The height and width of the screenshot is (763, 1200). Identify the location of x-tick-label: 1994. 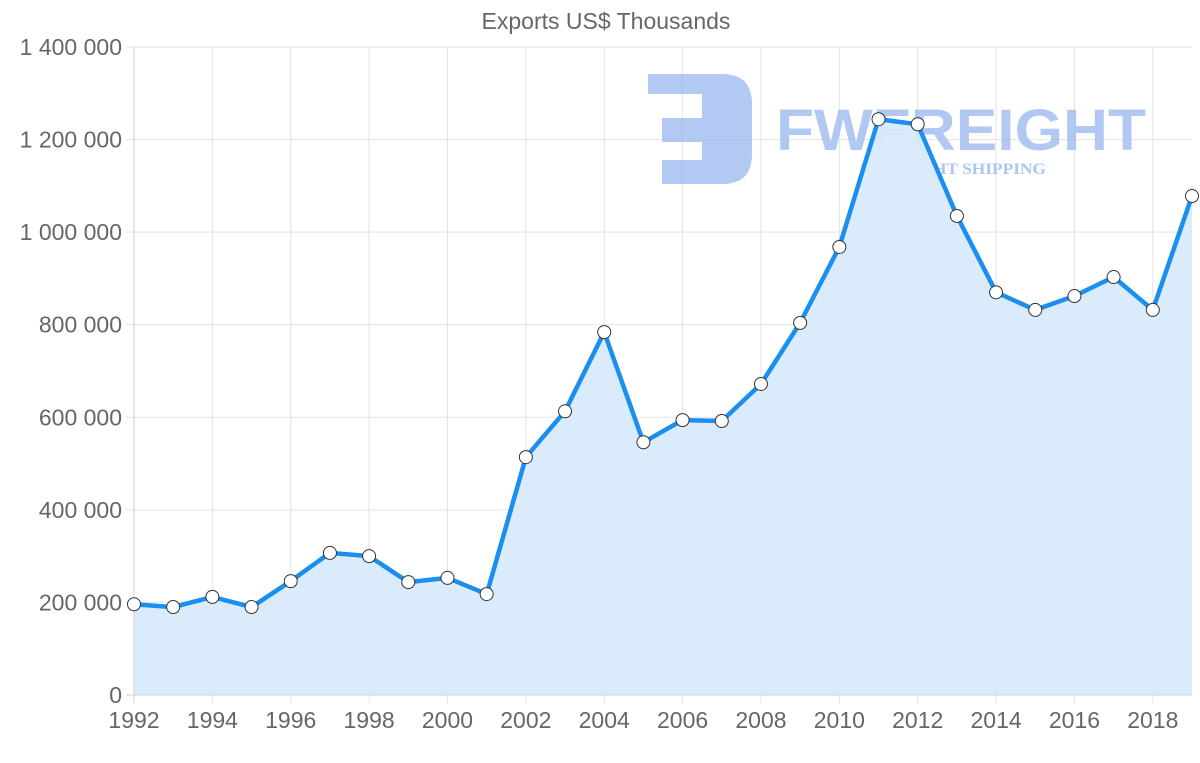
(212, 720).